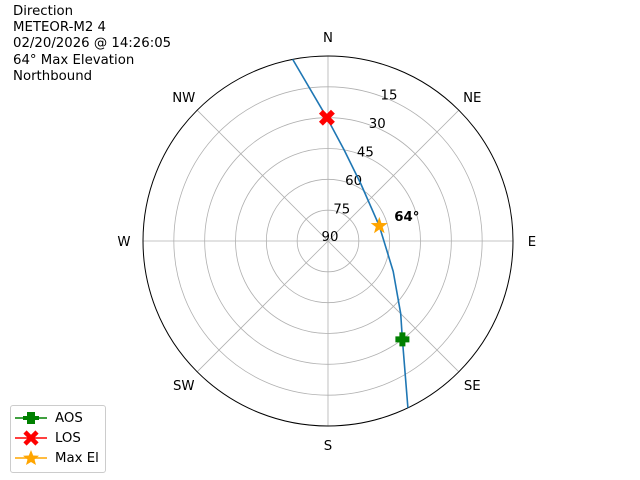 The height and width of the screenshot is (480, 640). What do you see at coordinates (77, 458) in the screenshot?
I see `legend-label: Max El` at bounding box center [77, 458].